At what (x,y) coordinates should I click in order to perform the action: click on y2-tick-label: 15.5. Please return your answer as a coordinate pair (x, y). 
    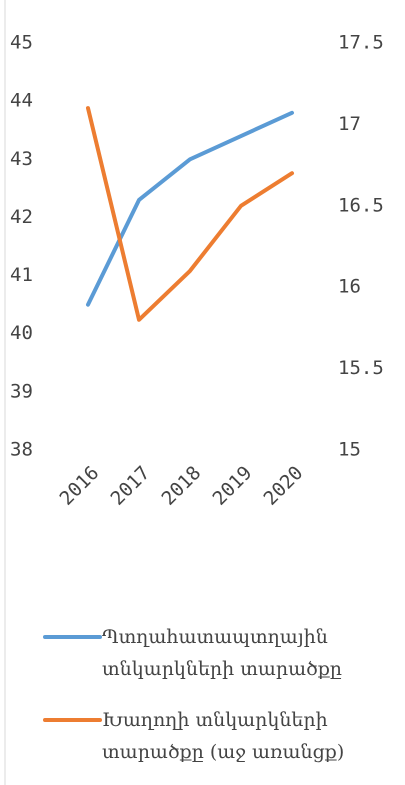
    Looking at the image, I should click on (361, 368).